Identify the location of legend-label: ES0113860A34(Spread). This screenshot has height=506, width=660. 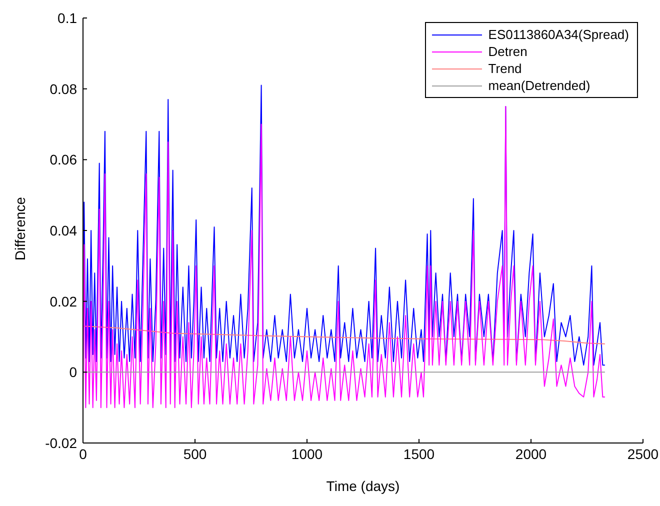
(558, 34).